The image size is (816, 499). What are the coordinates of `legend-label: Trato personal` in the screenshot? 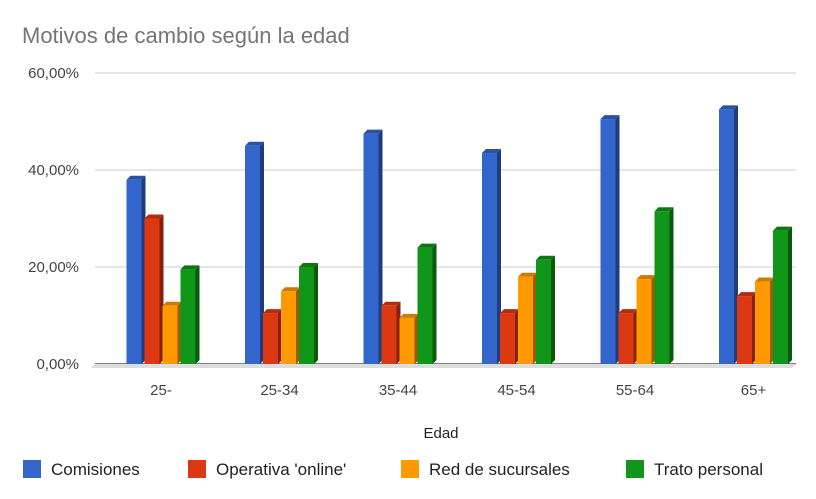 It's located at (708, 469).